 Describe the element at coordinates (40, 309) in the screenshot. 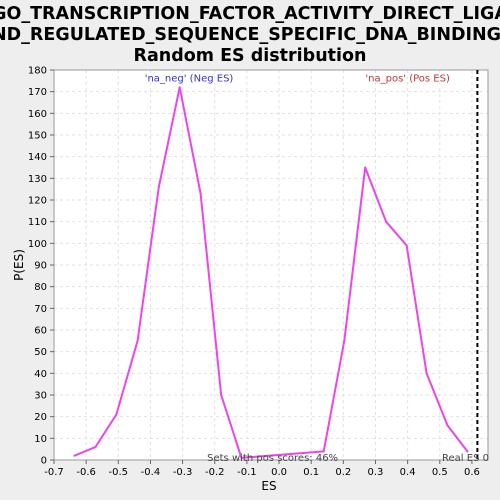

I see `y-tick-label: 70` at that location.